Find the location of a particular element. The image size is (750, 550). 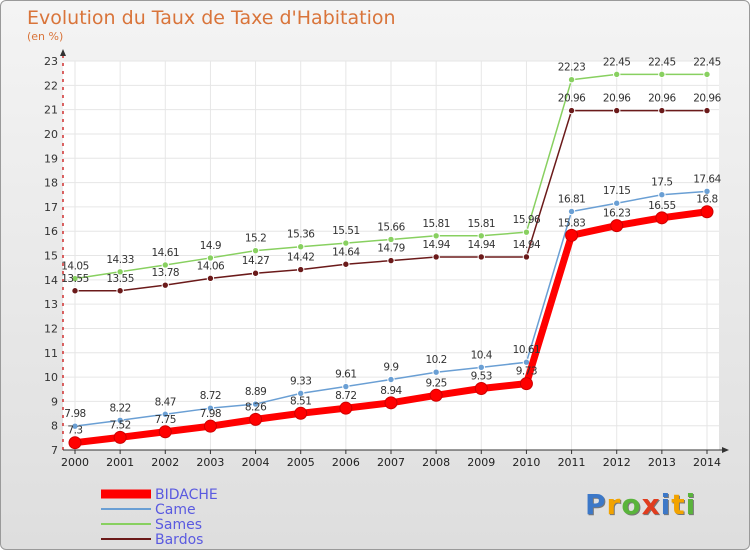

legend-label: Sames is located at coordinates (178, 525).